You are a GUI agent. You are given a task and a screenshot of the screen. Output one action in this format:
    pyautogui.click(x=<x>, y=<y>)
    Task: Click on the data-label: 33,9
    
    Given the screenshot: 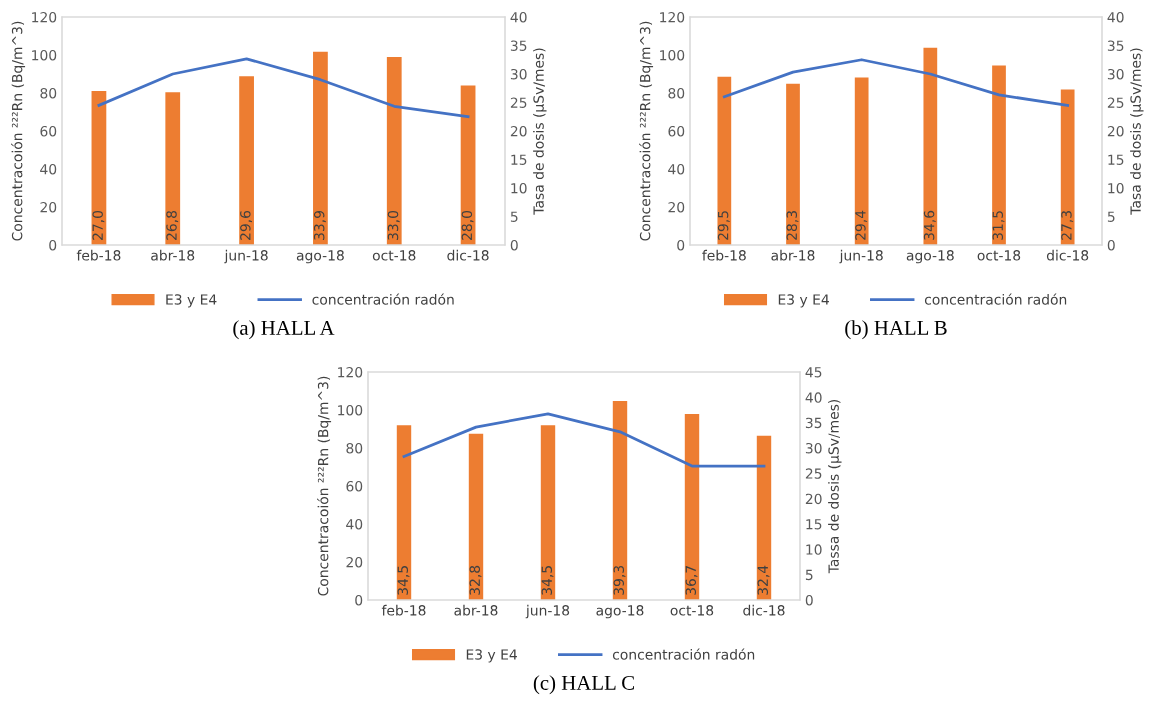 What is the action you would take?
    pyautogui.click(x=319, y=225)
    